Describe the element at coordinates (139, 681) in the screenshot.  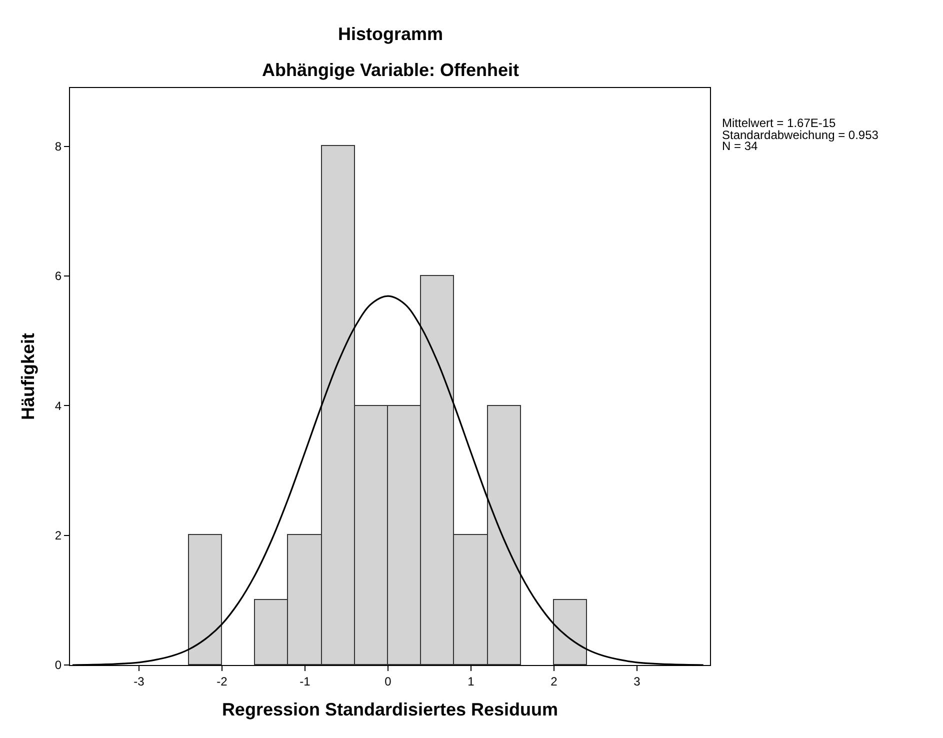
I see `x-tick-label: -3` at that location.